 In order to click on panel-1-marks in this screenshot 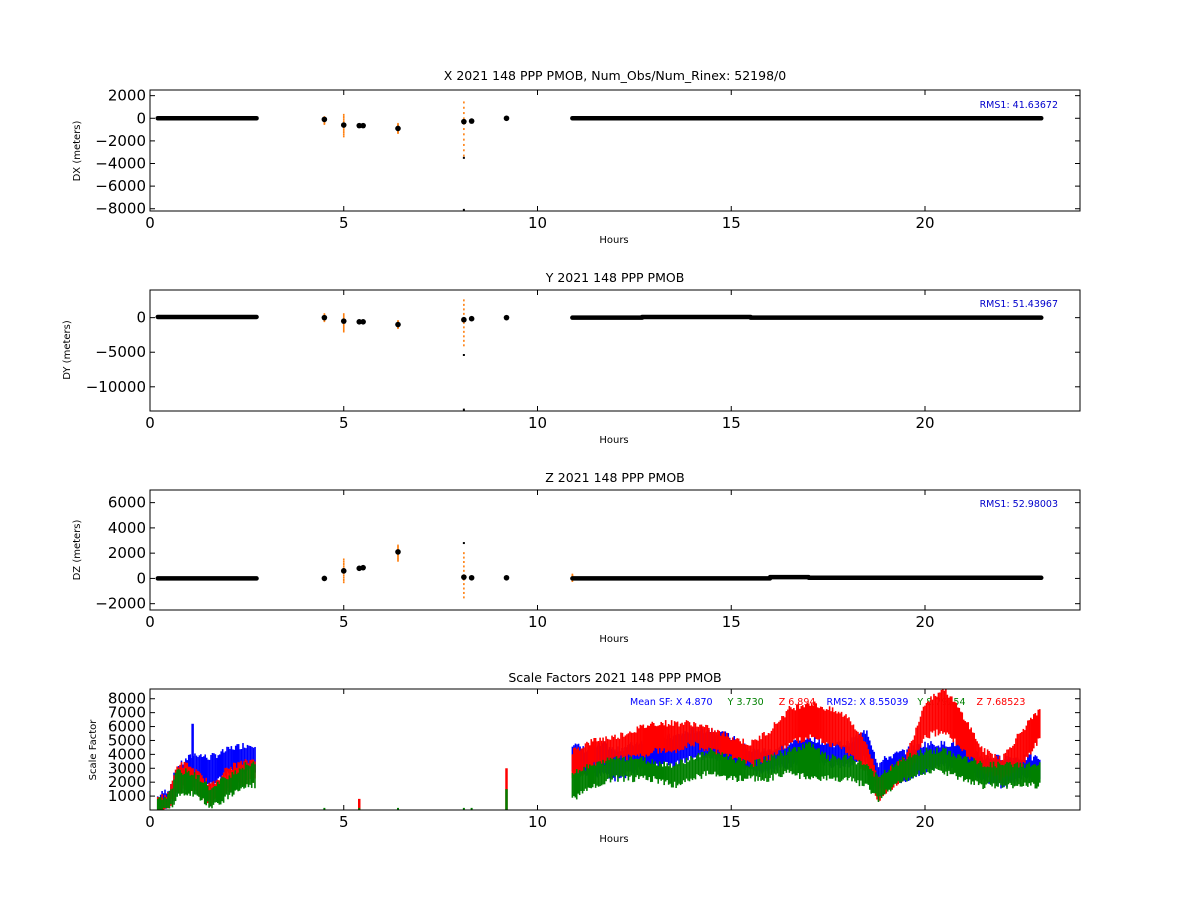, I will do `click(599, 355)`.